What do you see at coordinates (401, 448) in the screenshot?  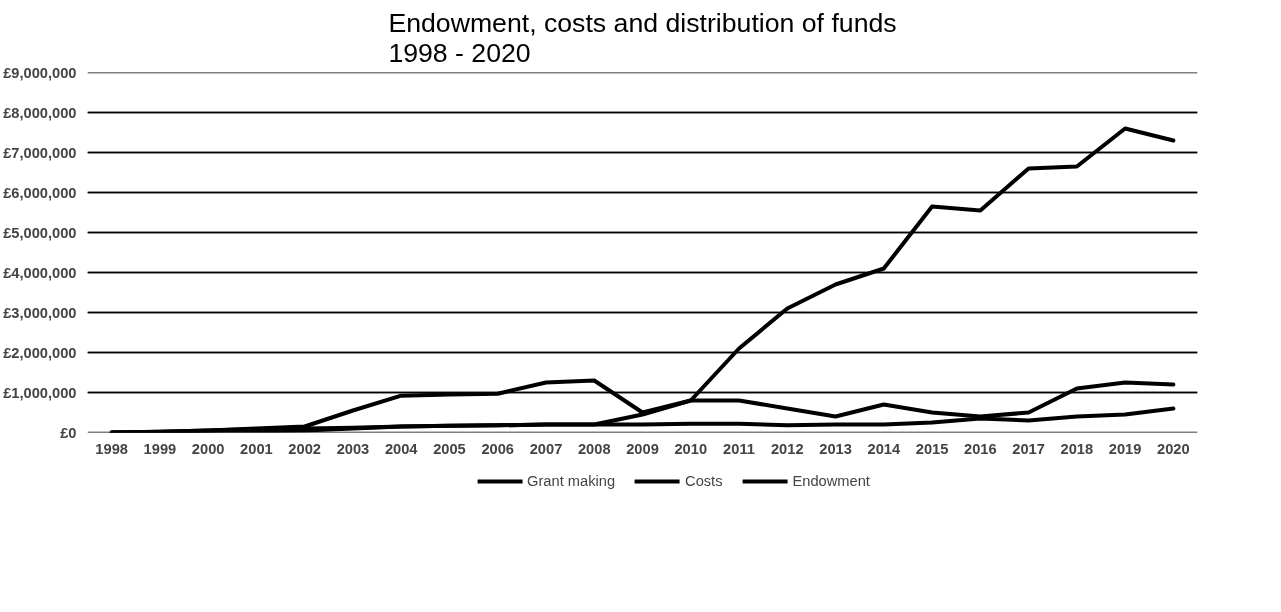 I see `x-tick-label: 2004` at bounding box center [401, 448].